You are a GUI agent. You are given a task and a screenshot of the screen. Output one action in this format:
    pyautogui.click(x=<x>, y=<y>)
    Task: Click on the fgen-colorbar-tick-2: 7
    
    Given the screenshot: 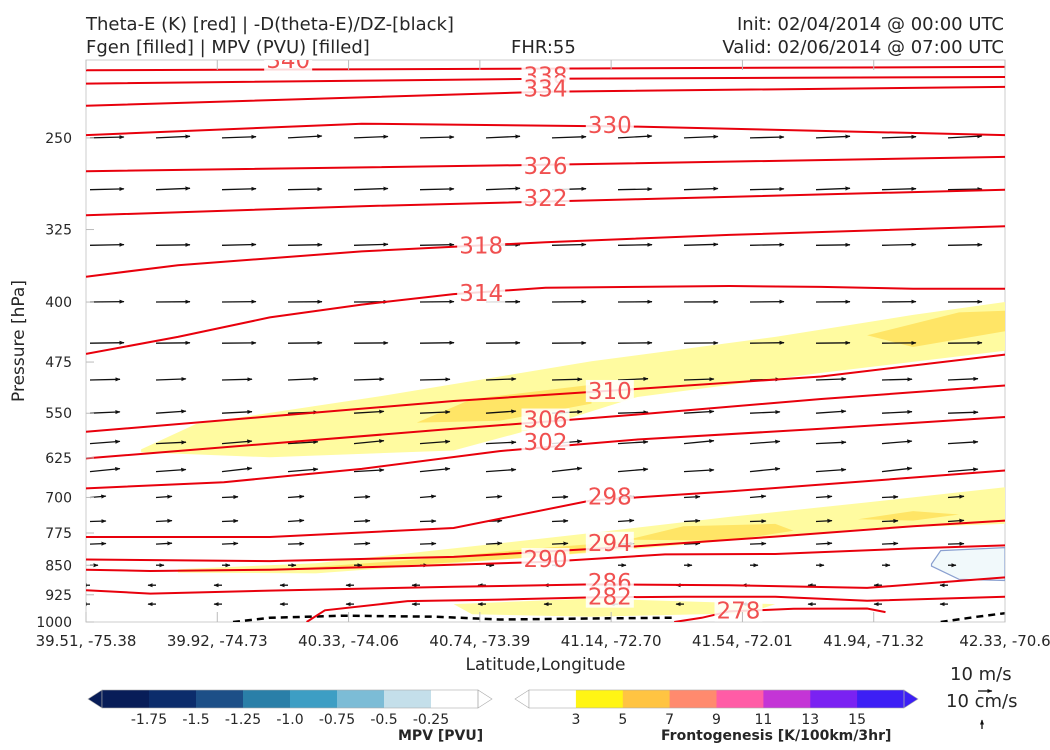 What is the action you would take?
    pyautogui.click(x=669, y=720)
    